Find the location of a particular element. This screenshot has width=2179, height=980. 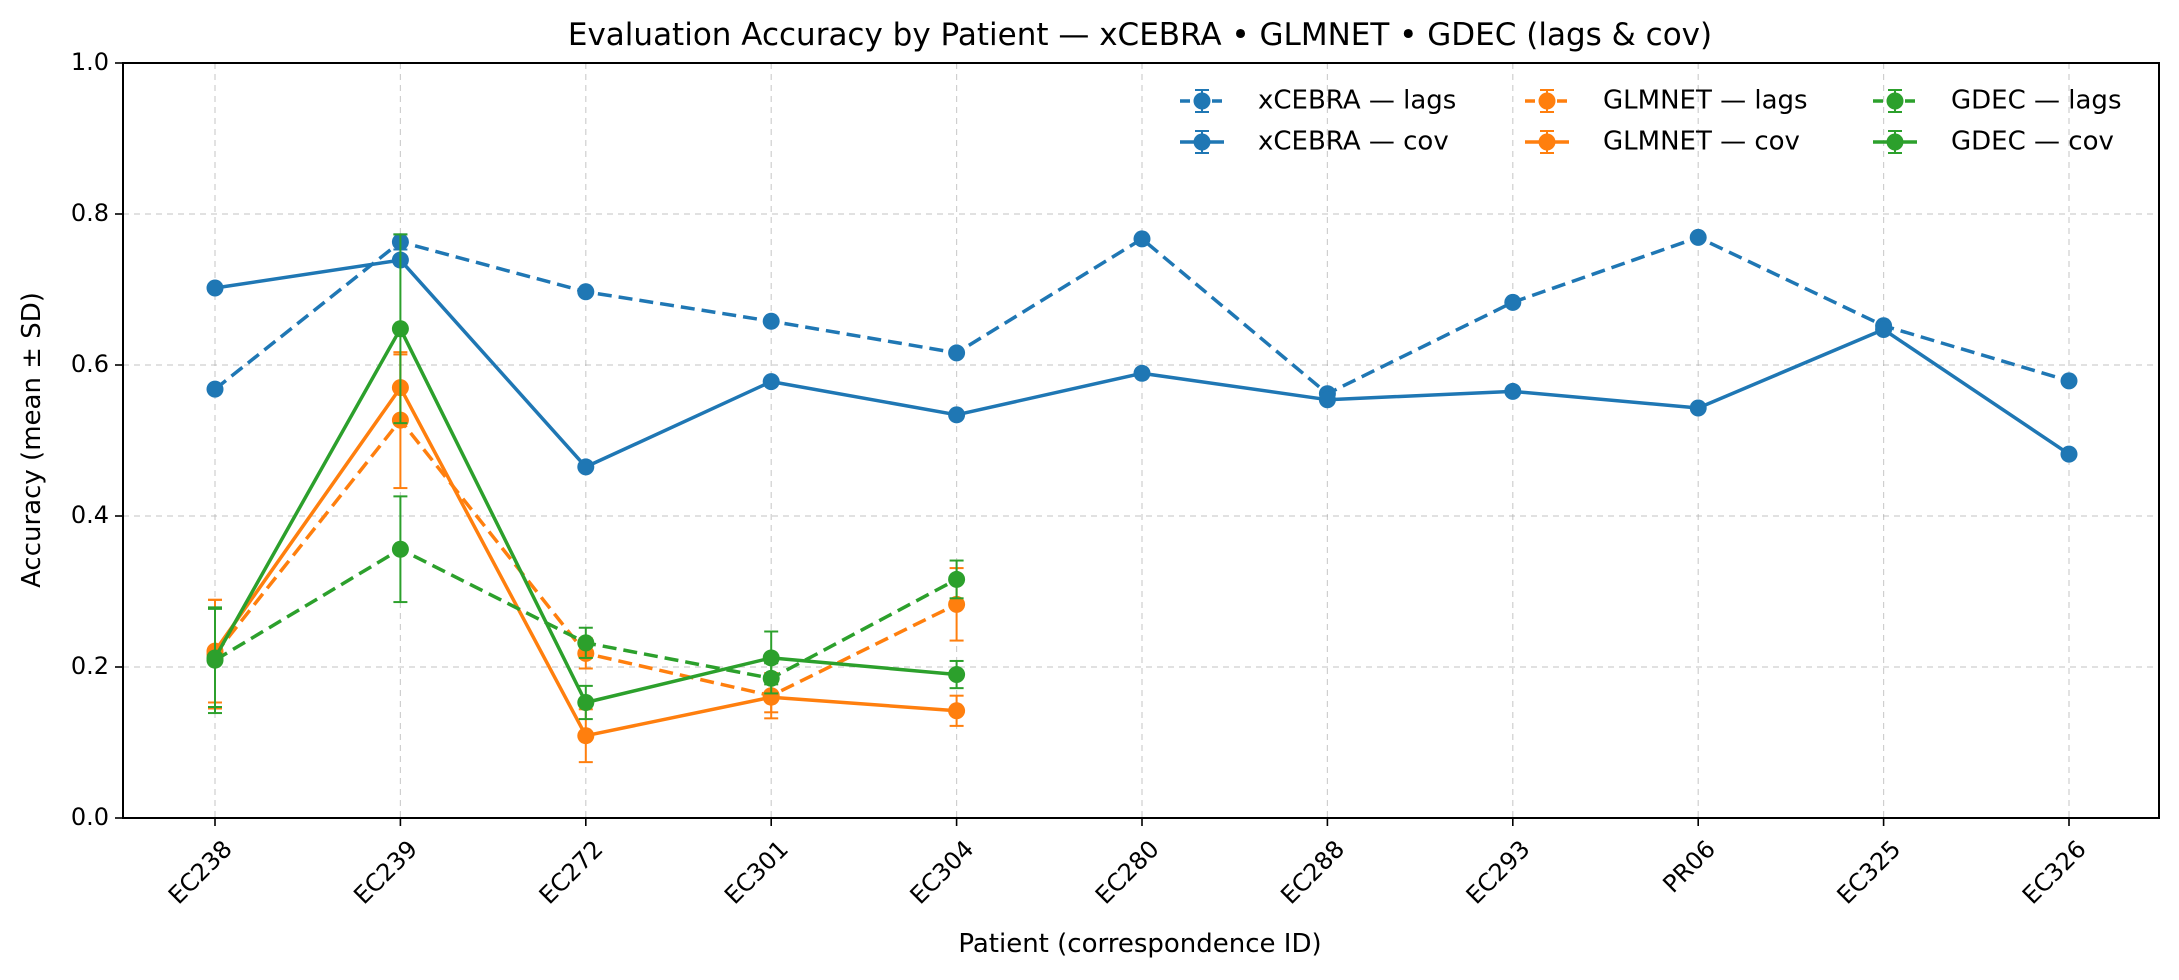

legend-item: xCEBRA — cov is located at coordinates (1314, 142).